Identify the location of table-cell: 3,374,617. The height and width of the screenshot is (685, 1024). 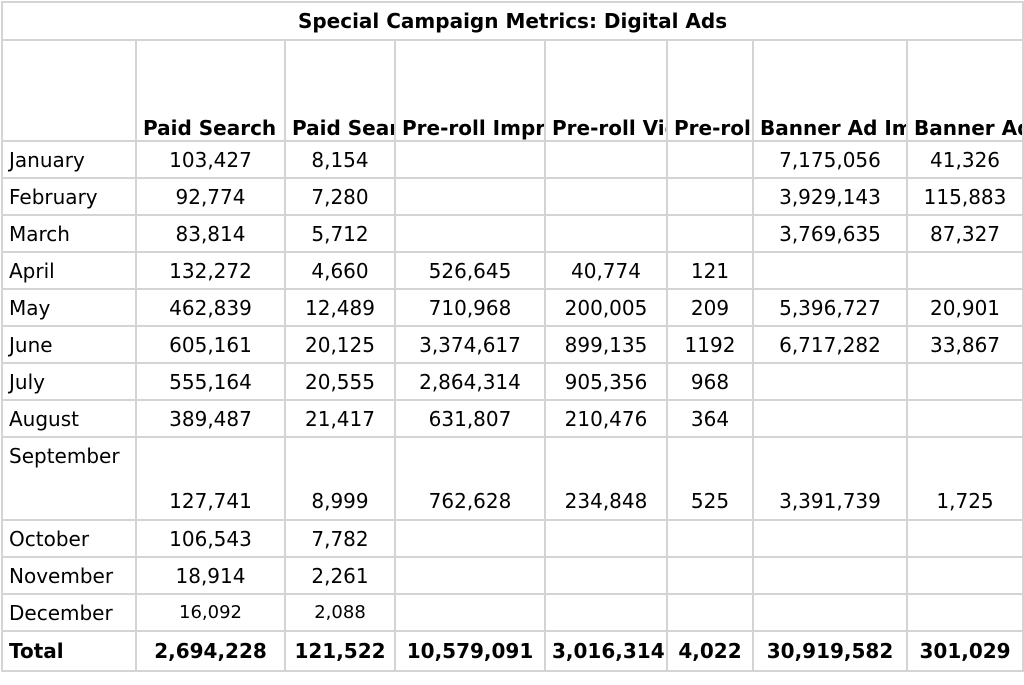
(470, 344).